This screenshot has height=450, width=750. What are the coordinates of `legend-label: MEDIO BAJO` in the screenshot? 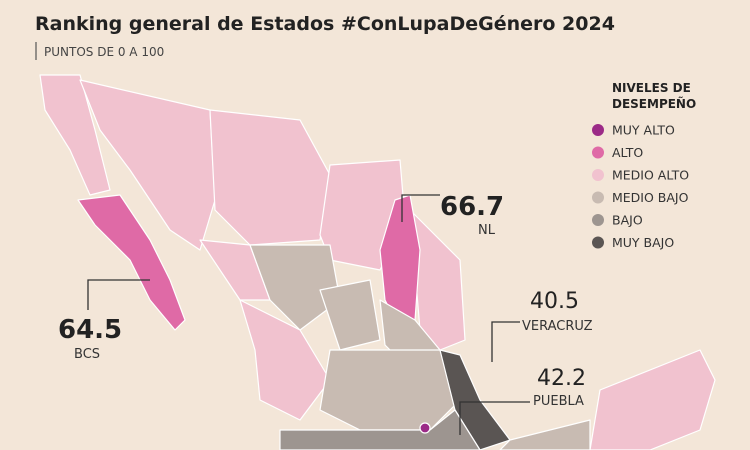 It's located at (650, 197).